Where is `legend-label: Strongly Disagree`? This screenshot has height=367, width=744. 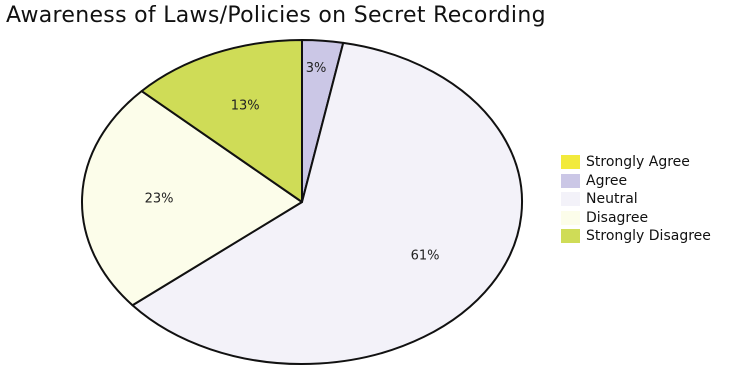
legend-label: Strongly Disagree is located at coordinates (648, 236).